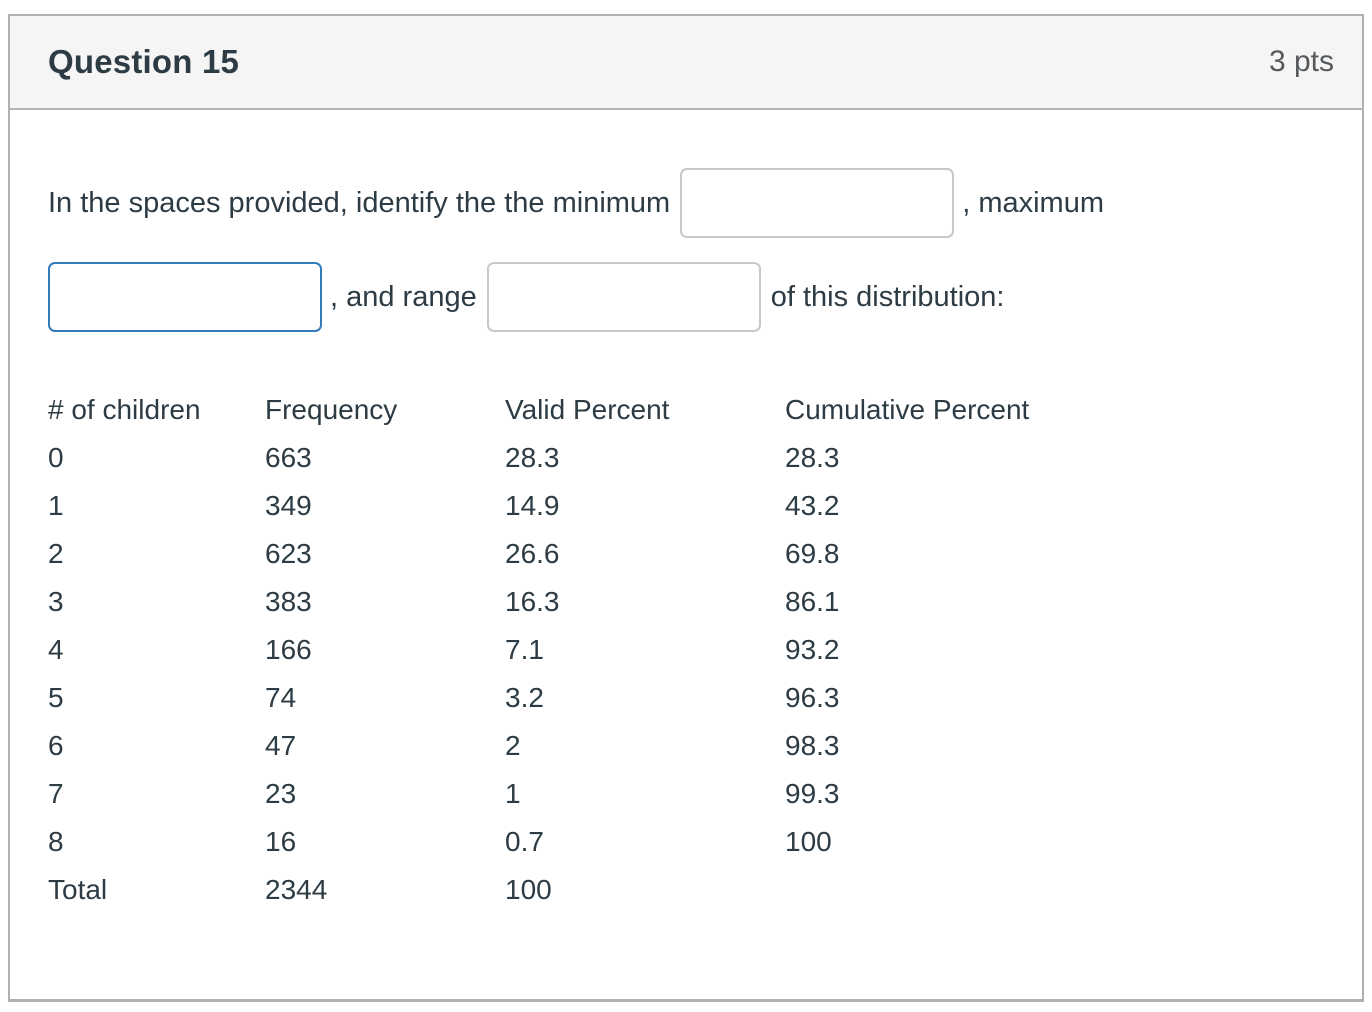  What do you see at coordinates (331, 409) in the screenshot?
I see `column-header-frequency: Frequency` at bounding box center [331, 409].